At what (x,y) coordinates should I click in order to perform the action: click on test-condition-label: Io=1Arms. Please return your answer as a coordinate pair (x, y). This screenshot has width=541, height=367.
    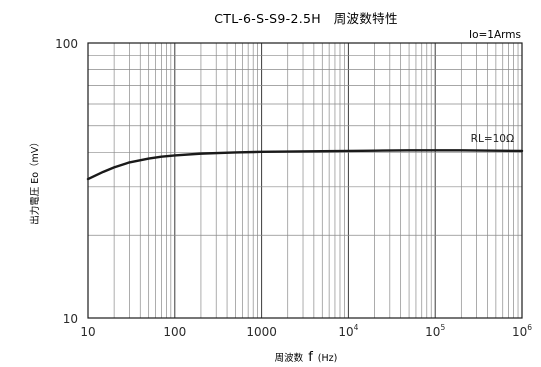
    Looking at the image, I should click on (495, 35).